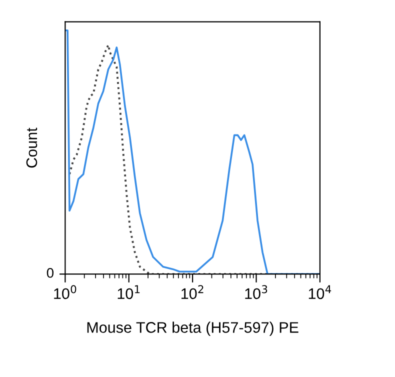  I want to click on x-tick-label: 10$^{4}$, so click(320, 292).